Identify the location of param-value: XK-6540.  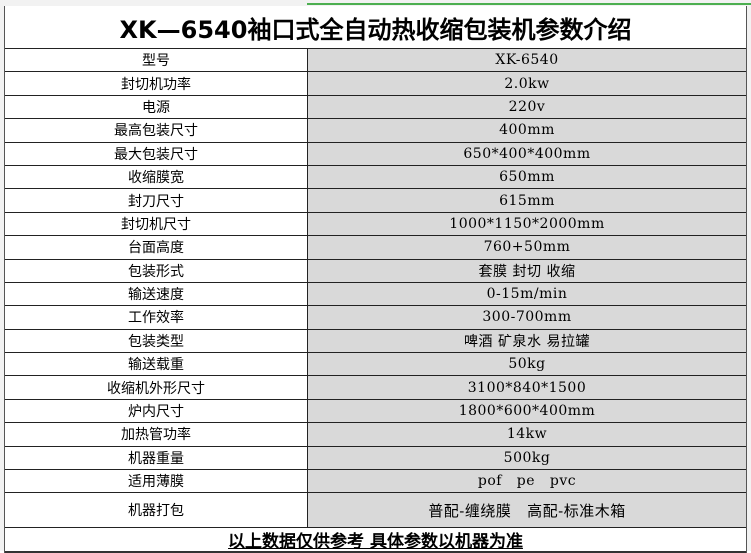
(527, 60).